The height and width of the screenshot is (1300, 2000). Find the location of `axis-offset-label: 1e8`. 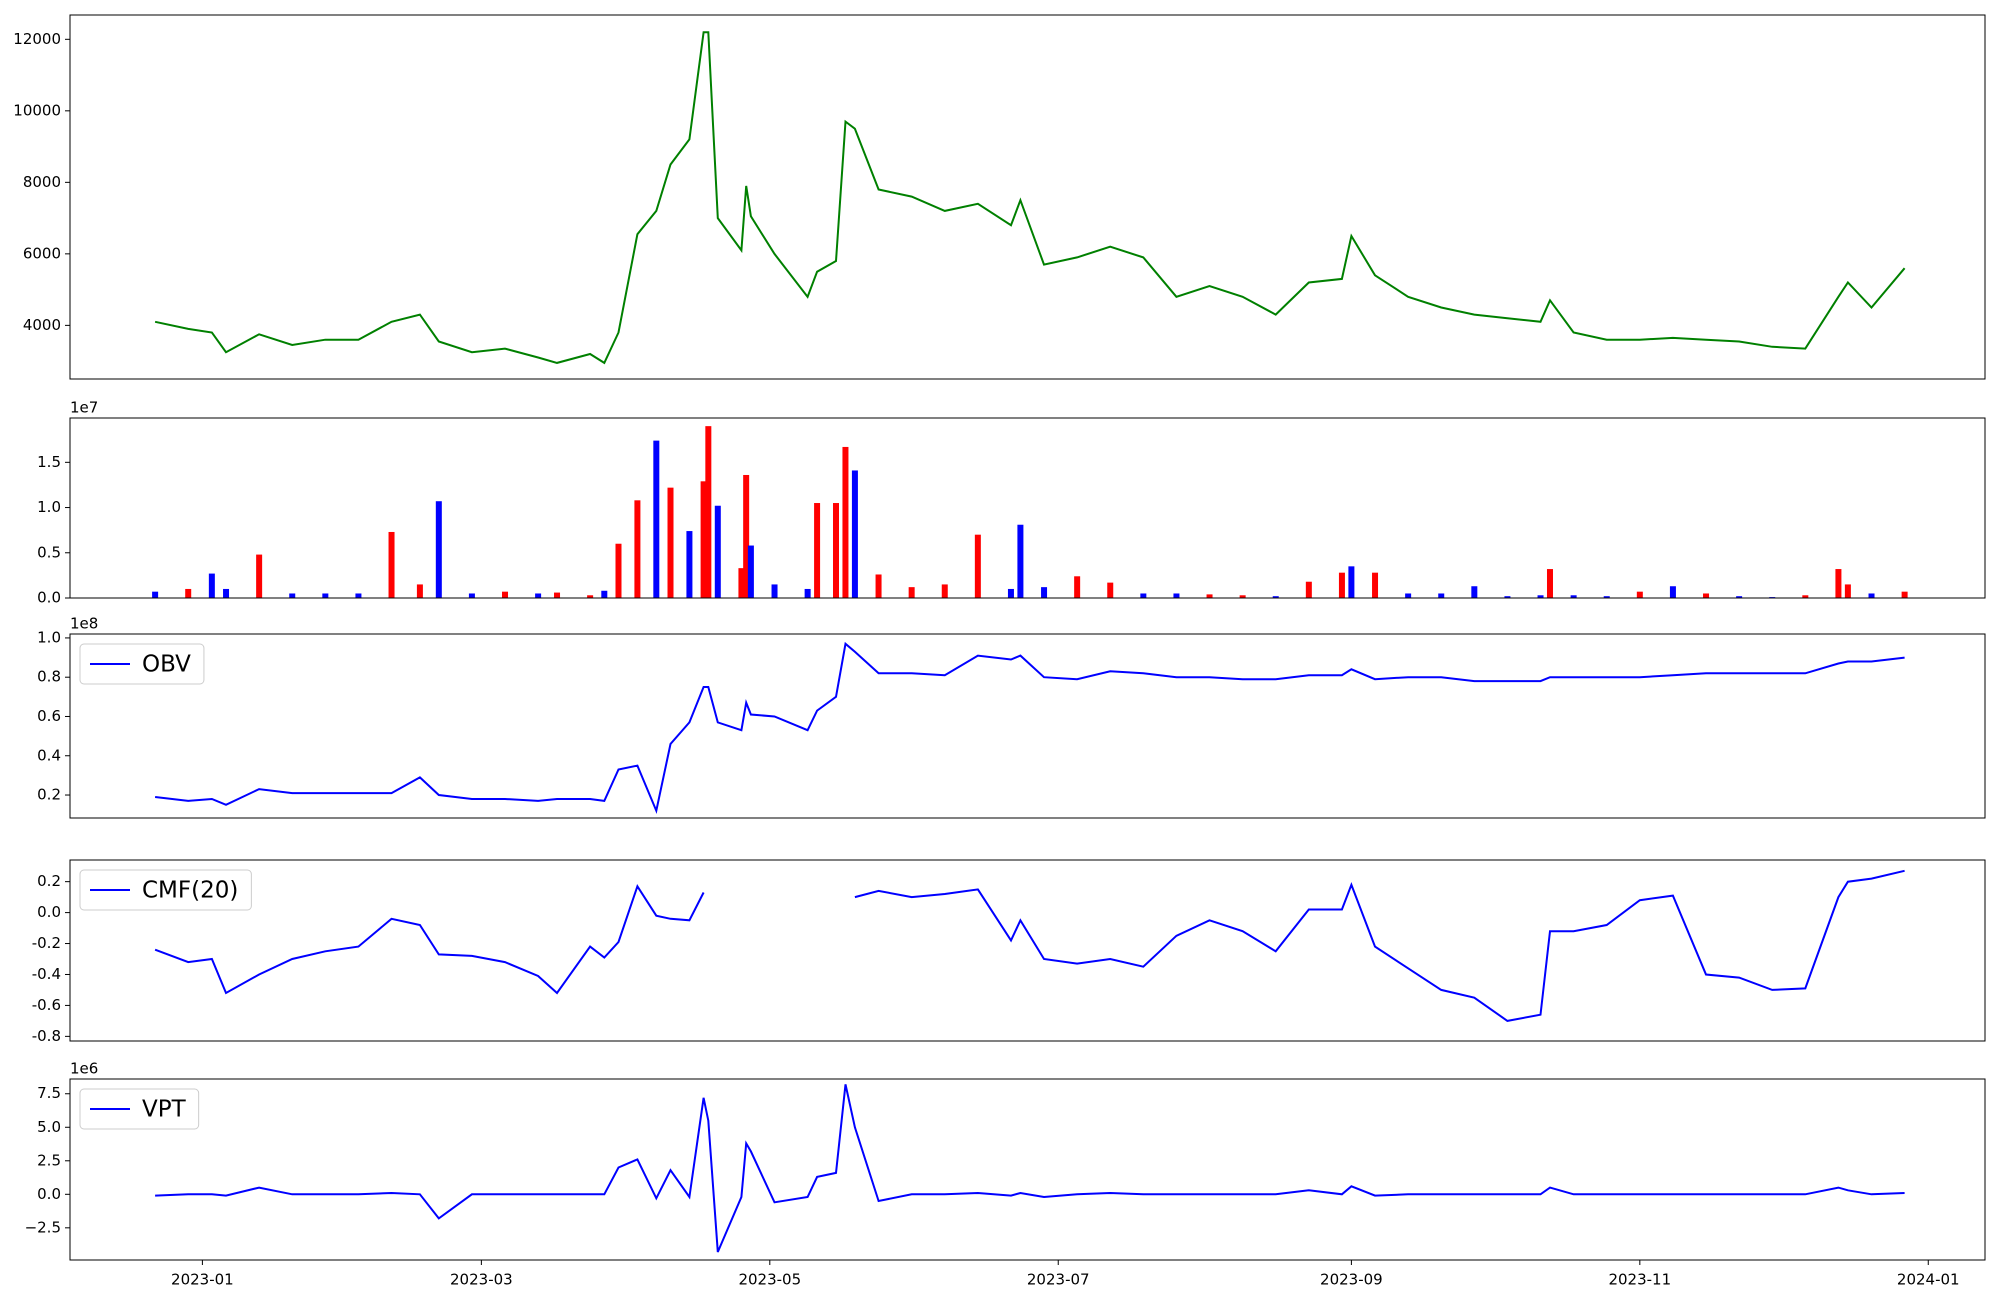

axis-offset-label: 1e8 is located at coordinates (84, 624).